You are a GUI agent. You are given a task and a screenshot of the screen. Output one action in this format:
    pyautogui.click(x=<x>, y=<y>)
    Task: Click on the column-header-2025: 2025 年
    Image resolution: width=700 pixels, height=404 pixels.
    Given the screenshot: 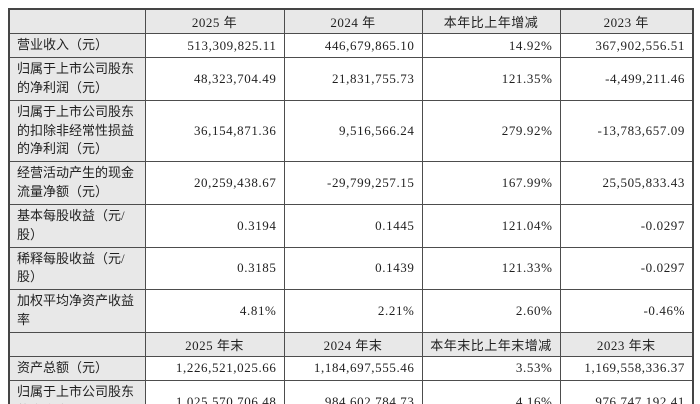 What is the action you would take?
    pyautogui.click(x=214, y=21)
    